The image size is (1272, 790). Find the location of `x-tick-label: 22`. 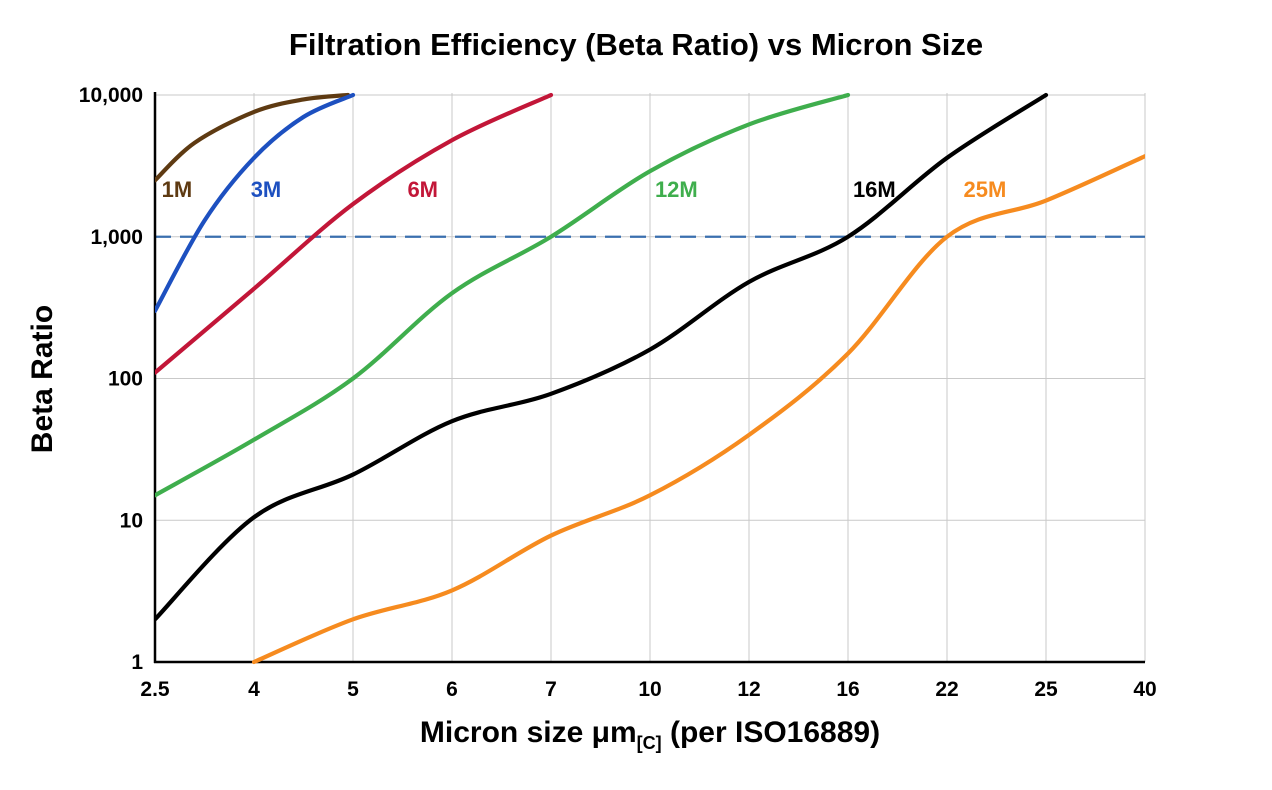

x-tick-label: 22 is located at coordinates (946, 689).